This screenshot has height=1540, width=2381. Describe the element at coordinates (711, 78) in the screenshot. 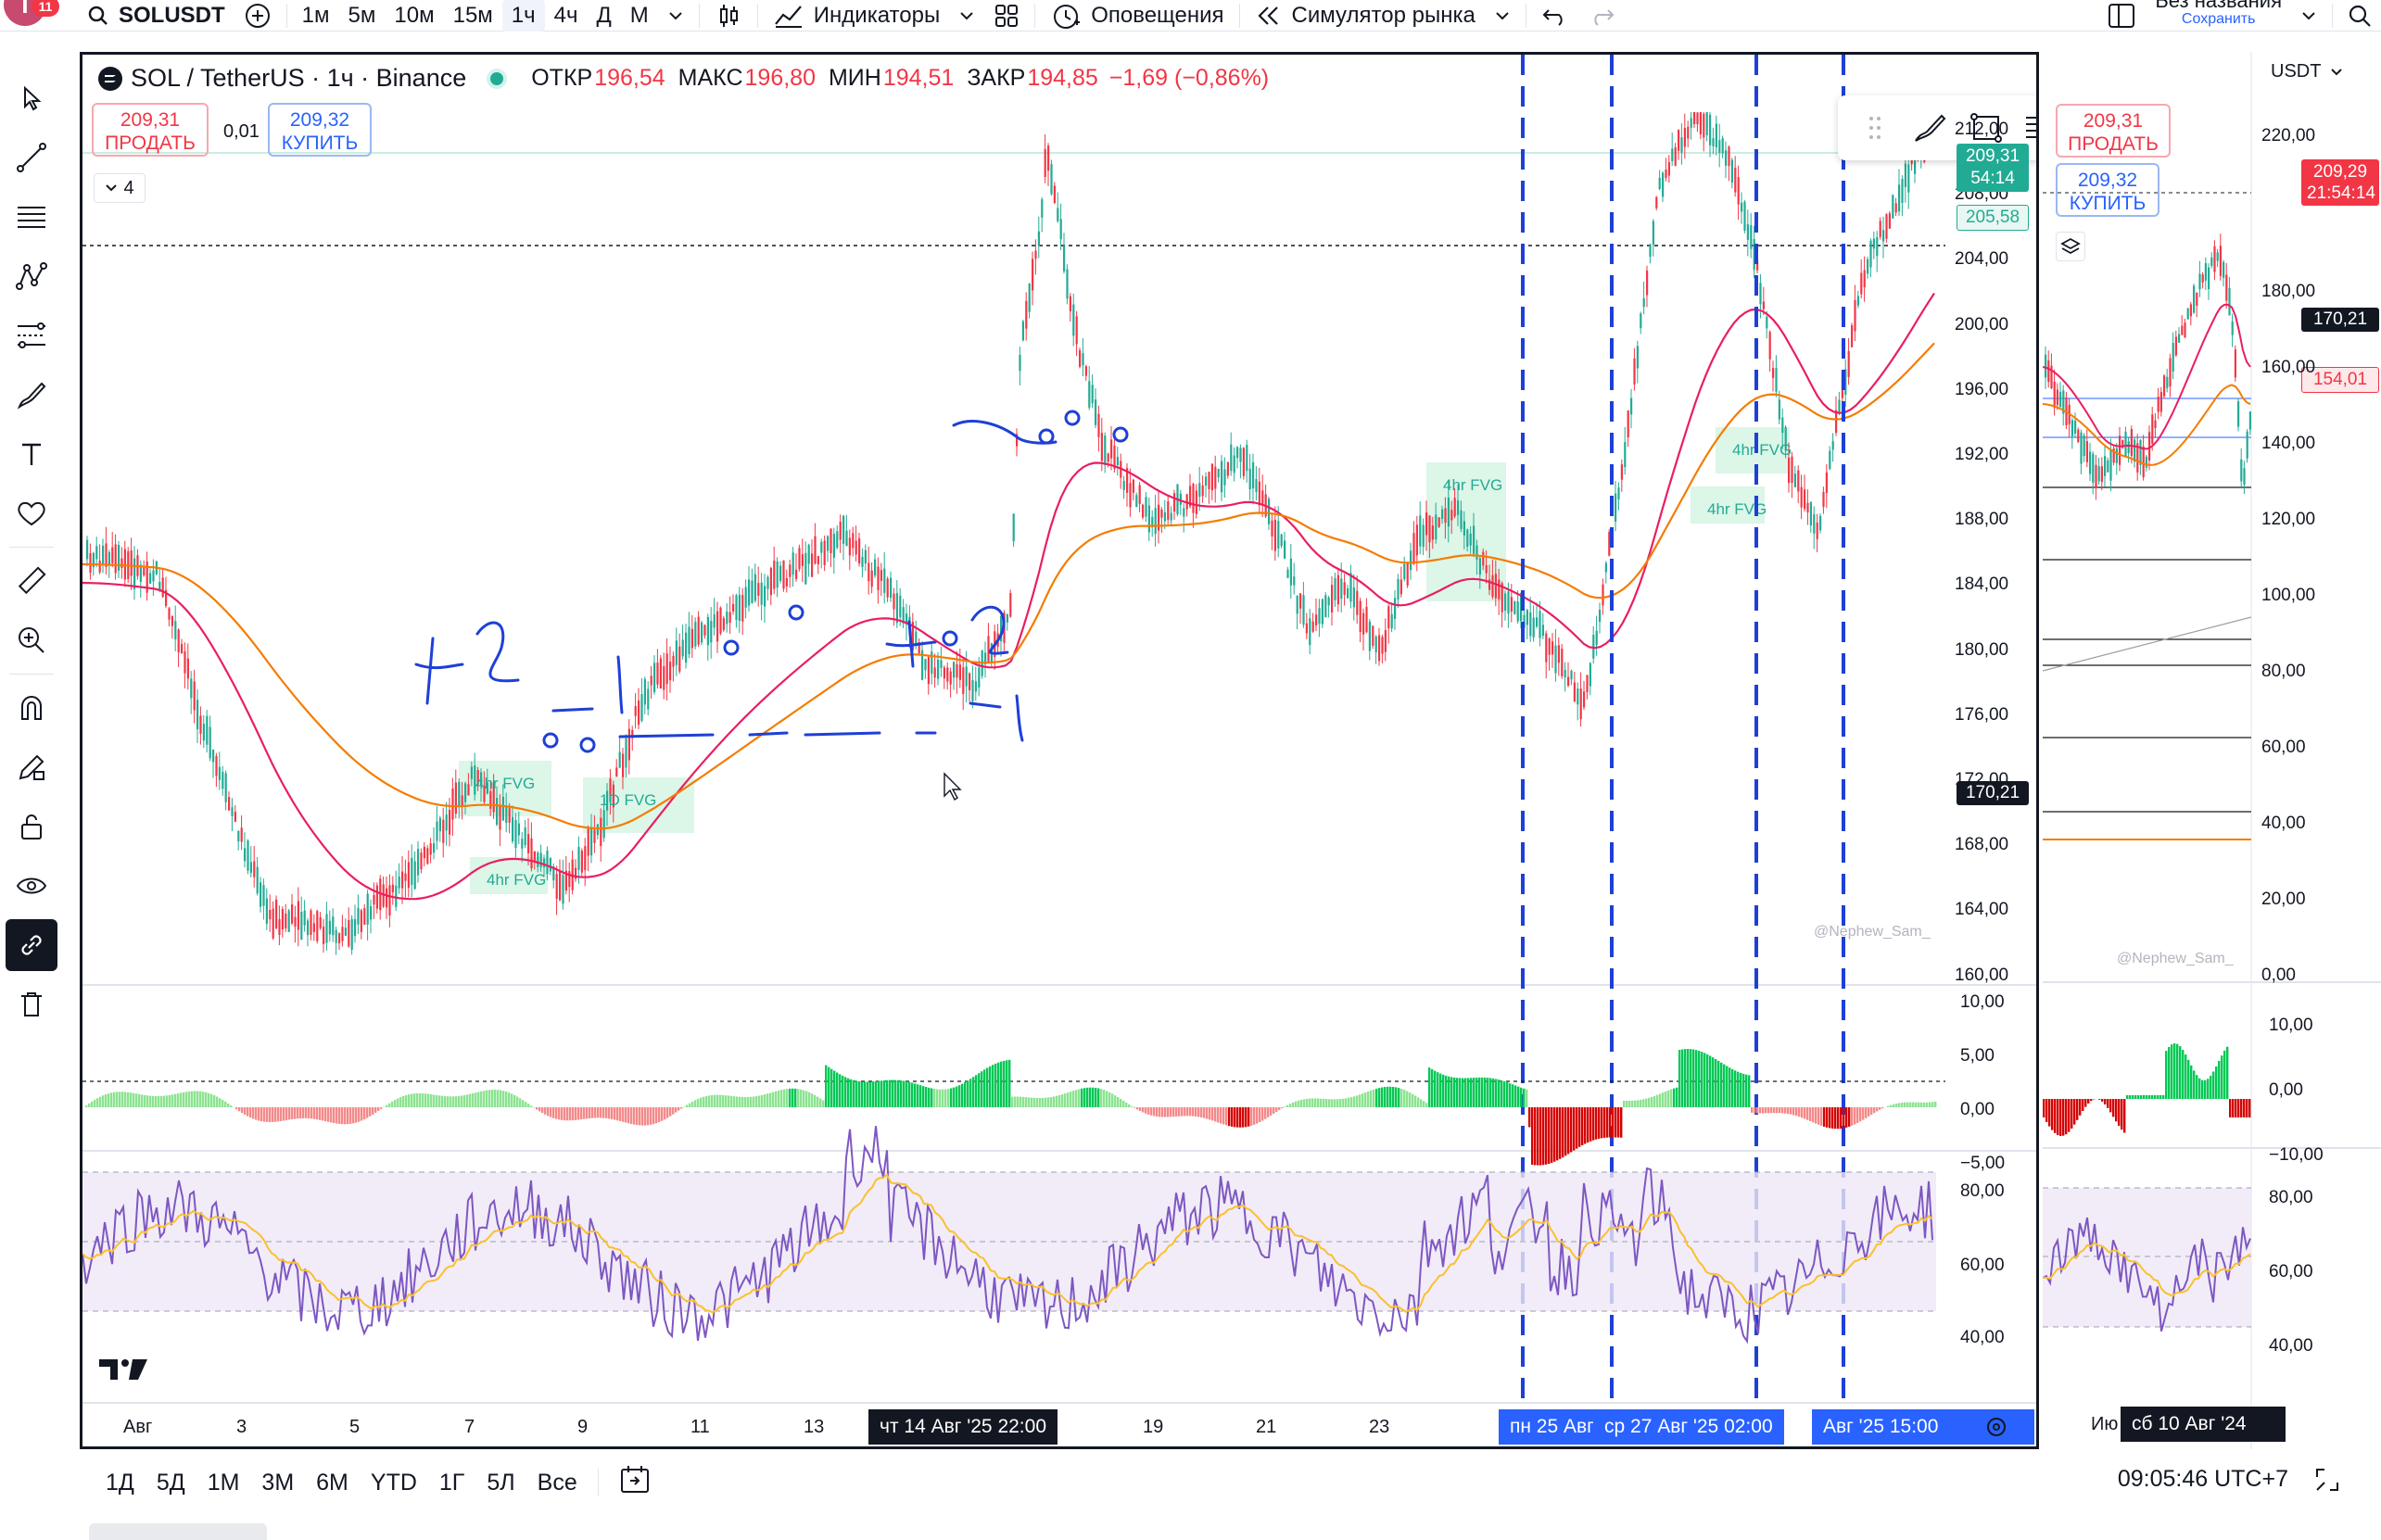

I see `legend-high-key: МАКС` at that location.